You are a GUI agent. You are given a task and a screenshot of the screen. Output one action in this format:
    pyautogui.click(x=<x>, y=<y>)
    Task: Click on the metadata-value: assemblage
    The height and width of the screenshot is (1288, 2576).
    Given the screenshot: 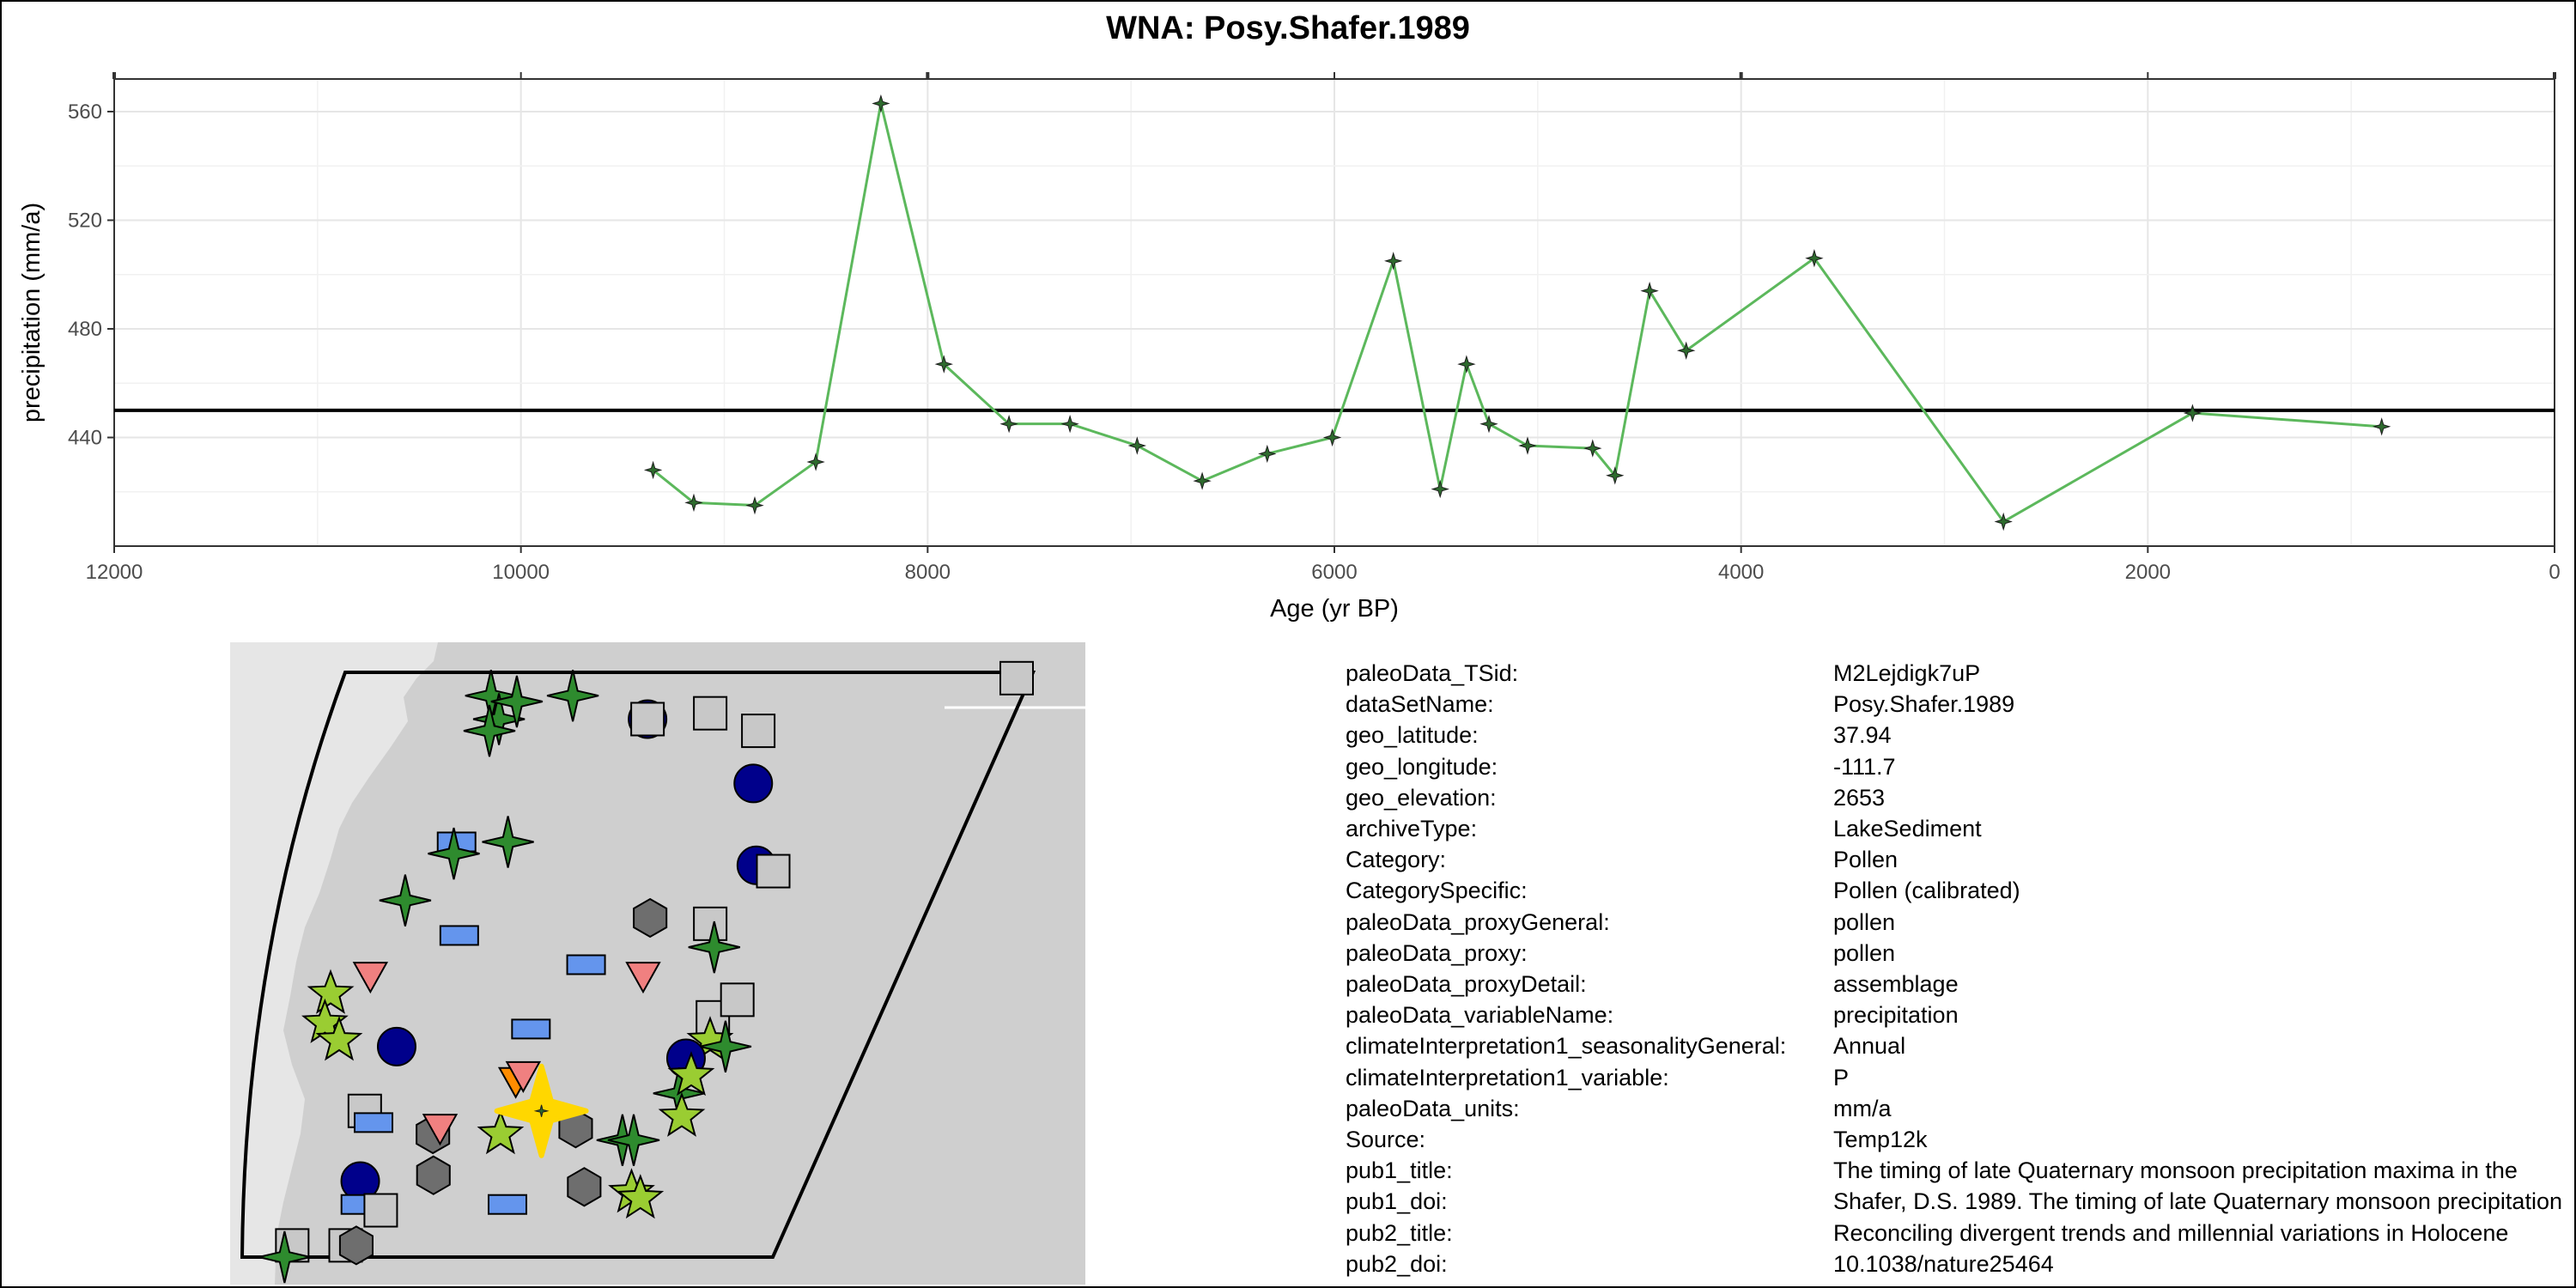 What is the action you would take?
    pyautogui.click(x=1896, y=984)
    